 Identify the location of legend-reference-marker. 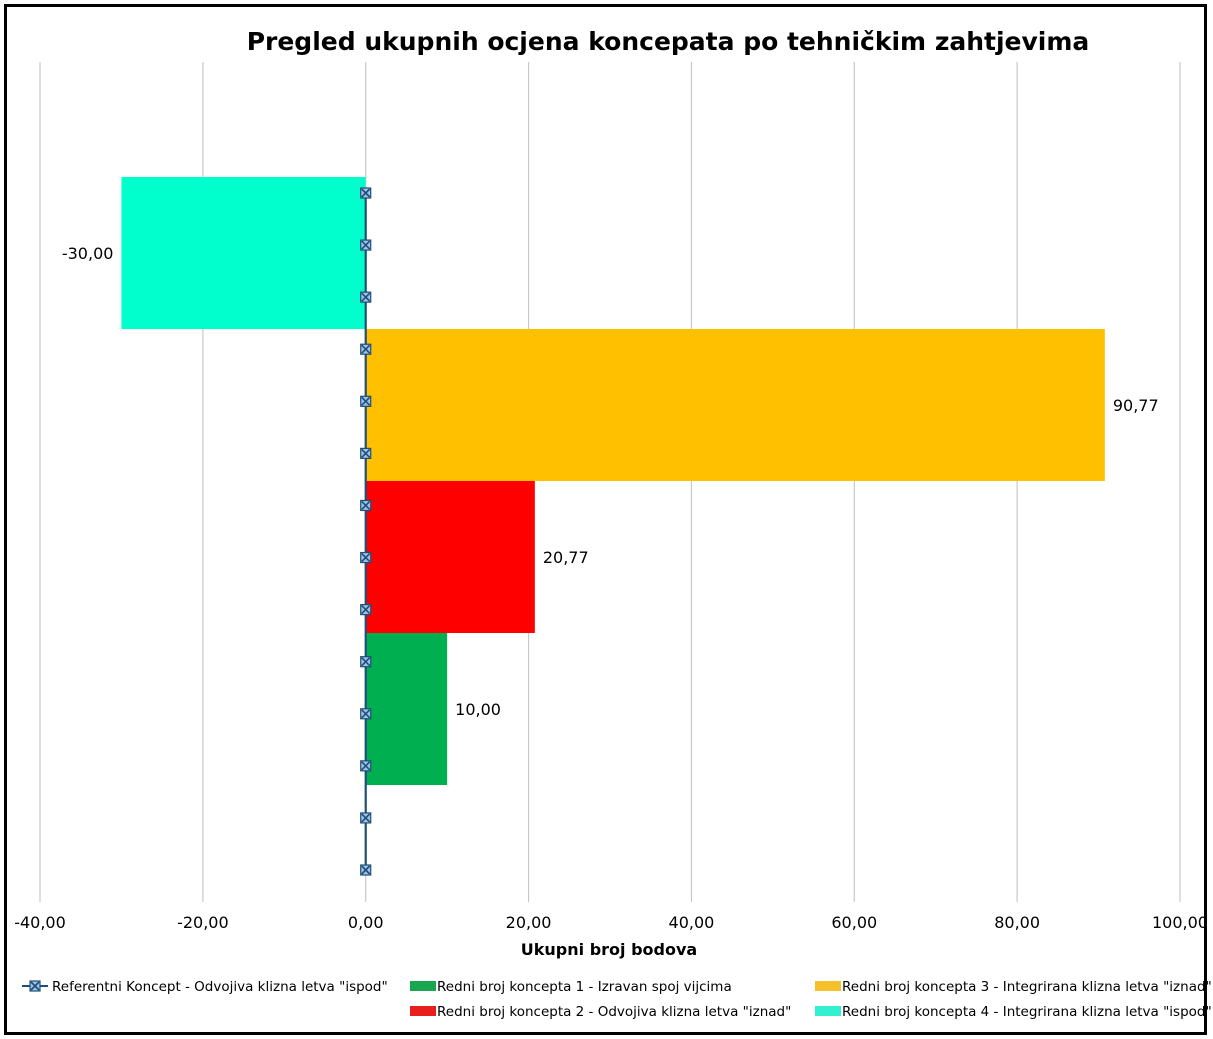
(35, 986).